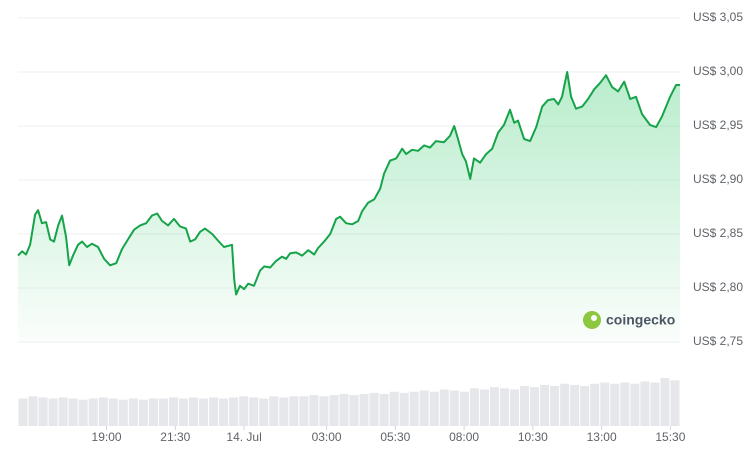 The width and height of the screenshot is (745, 451). What do you see at coordinates (327, 437) in the screenshot?
I see `x-tick-label: 03:00` at bounding box center [327, 437].